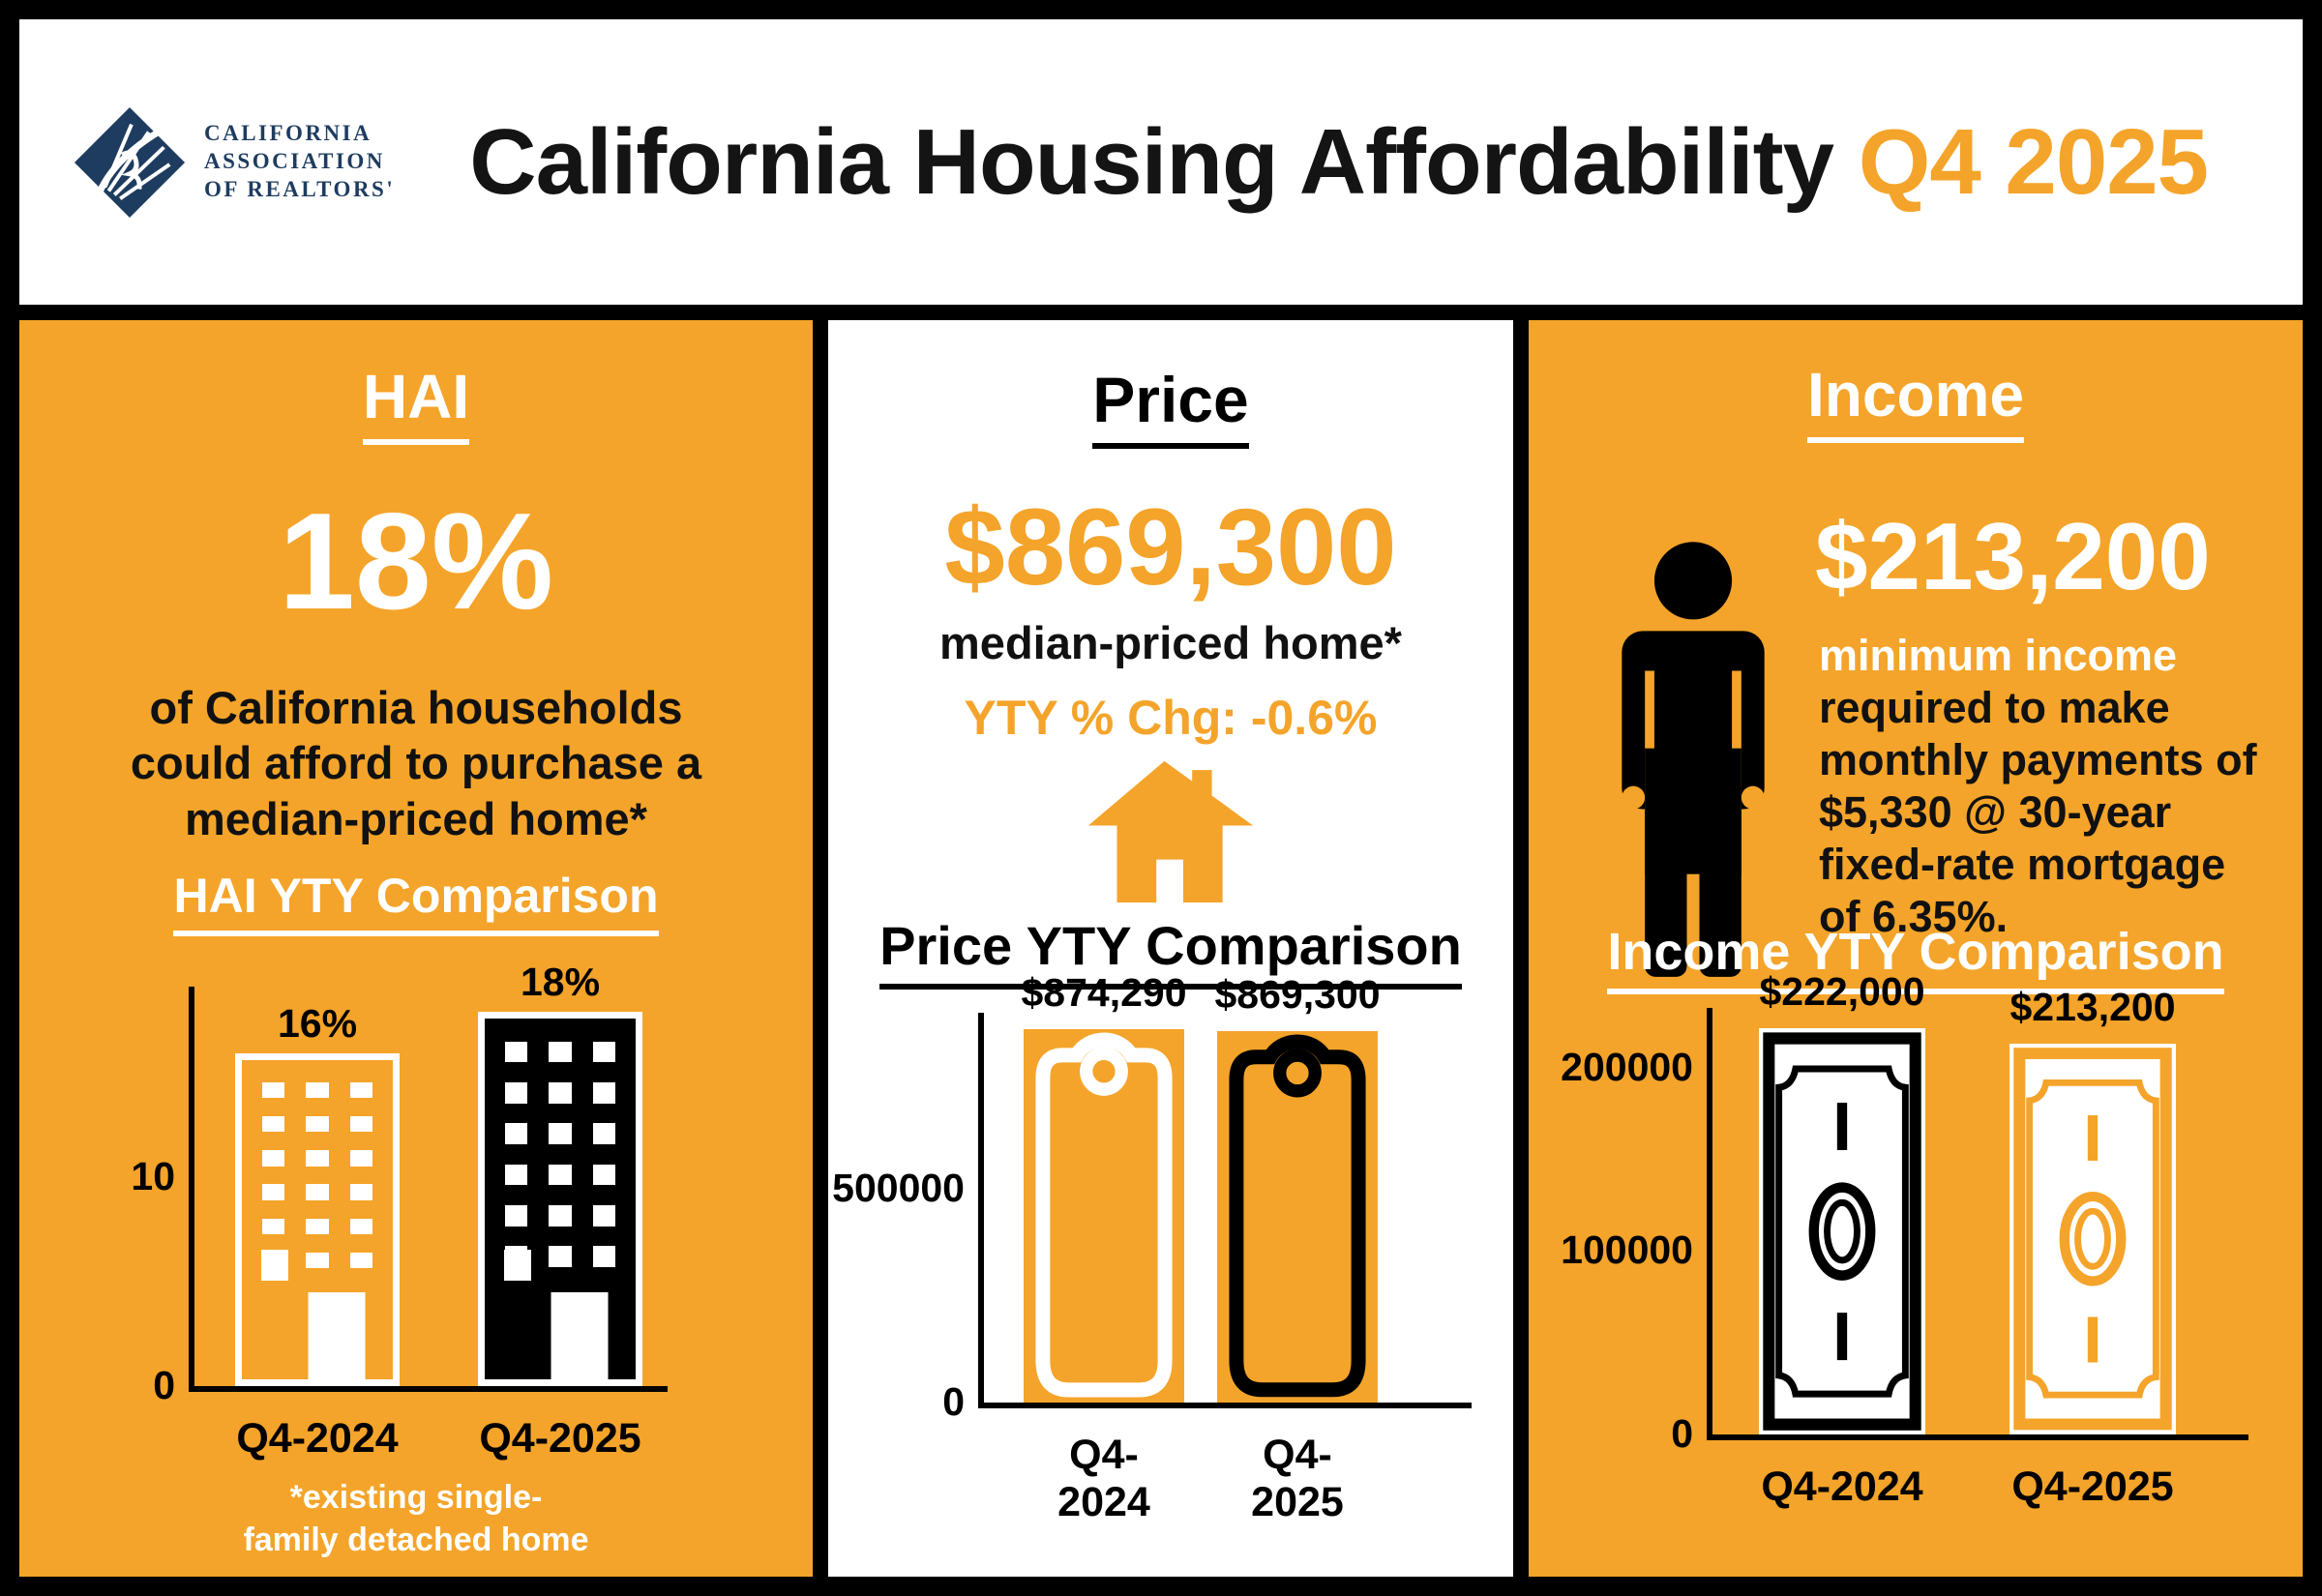  I want to click on income-desc-minimum-income: minimum income, so click(1998, 655).